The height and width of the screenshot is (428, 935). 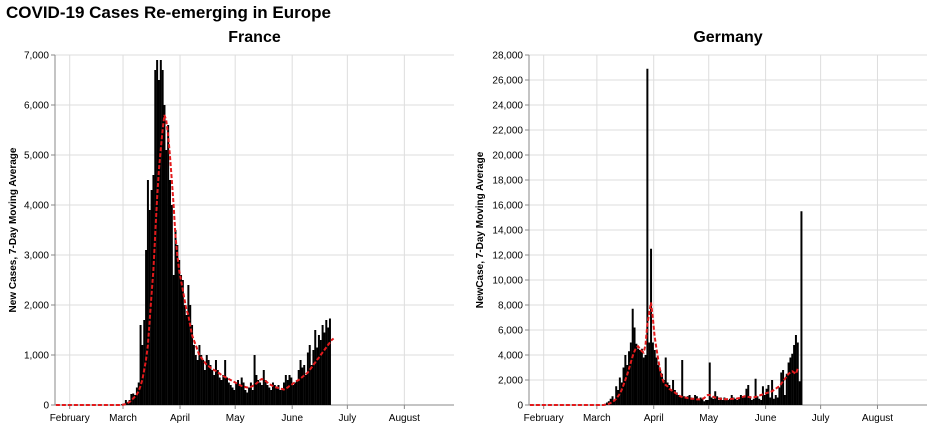 What do you see at coordinates (36, 356) in the screenshot?
I see `france-ytick-label: 1,000` at bounding box center [36, 356].